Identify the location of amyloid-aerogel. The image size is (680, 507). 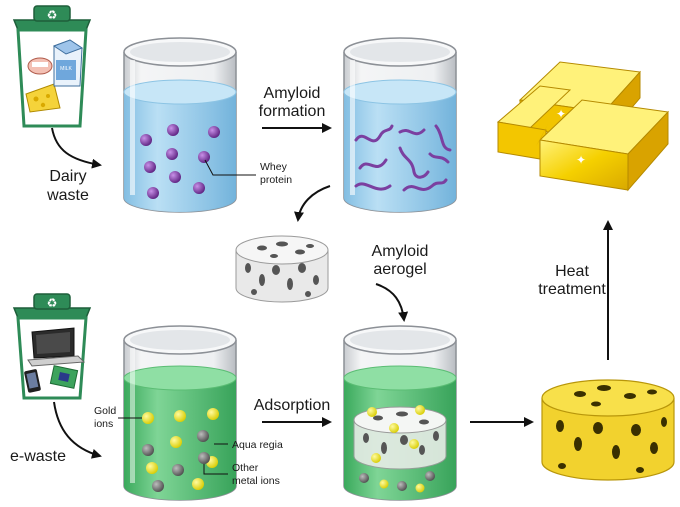
(282, 269).